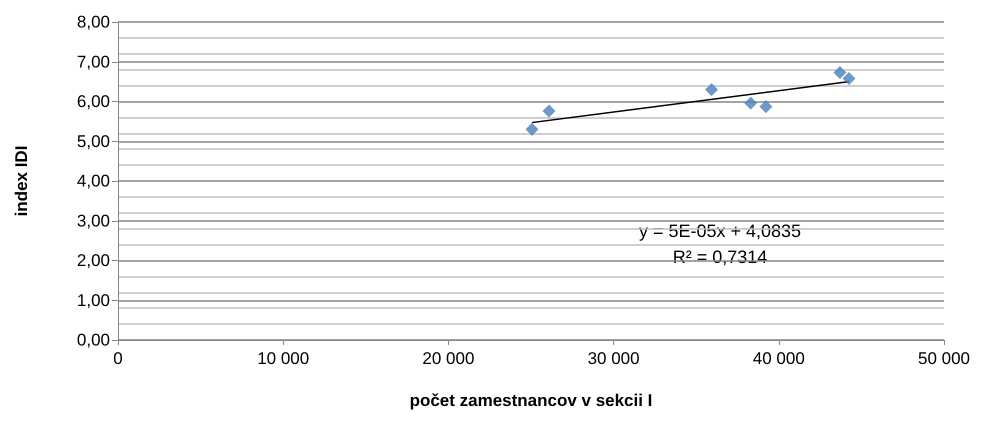 This screenshot has width=981, height=425. What do you see at coordinates (93, 181) in the screenshot?
I see `y-tick-label: 4,00` at bounding box center [93, 181].